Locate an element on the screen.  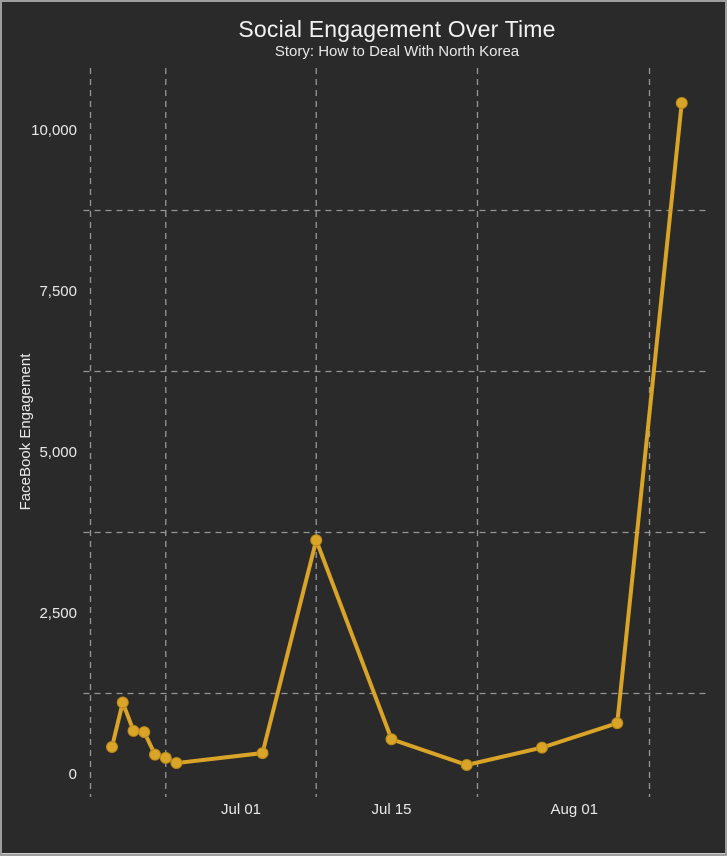
y-tick-label: 5,000 is located at coordinates (58, 452).